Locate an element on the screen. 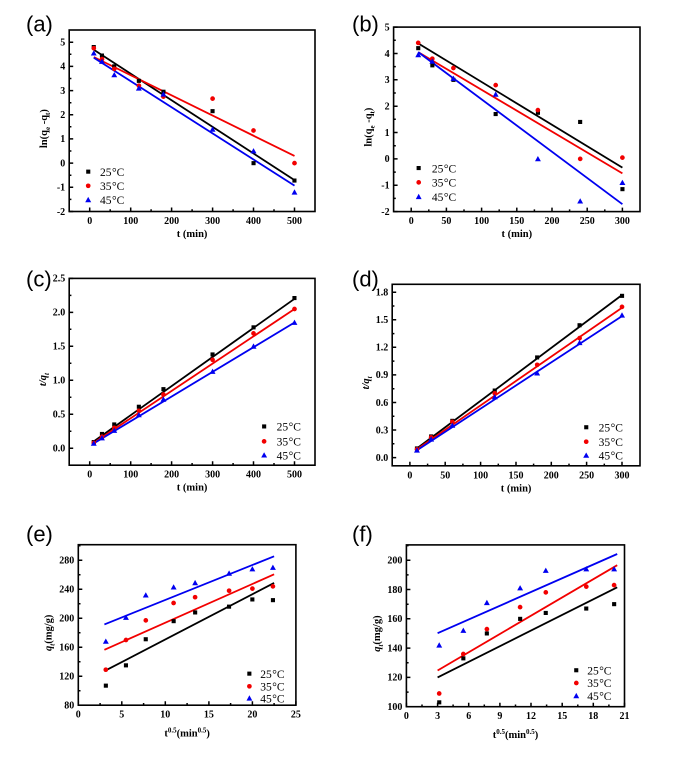  svg-text: 0.9 is located at coordinates (382, 375).